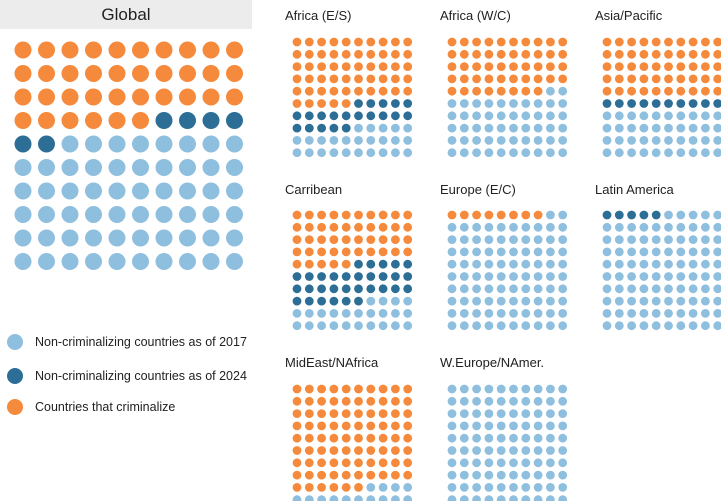 The image size is (721, 501). Describe the element at coordinates (408, 498) in the screenshot. I see `mideast-nafrica-dot-non-criminalizing-2017` at that location.